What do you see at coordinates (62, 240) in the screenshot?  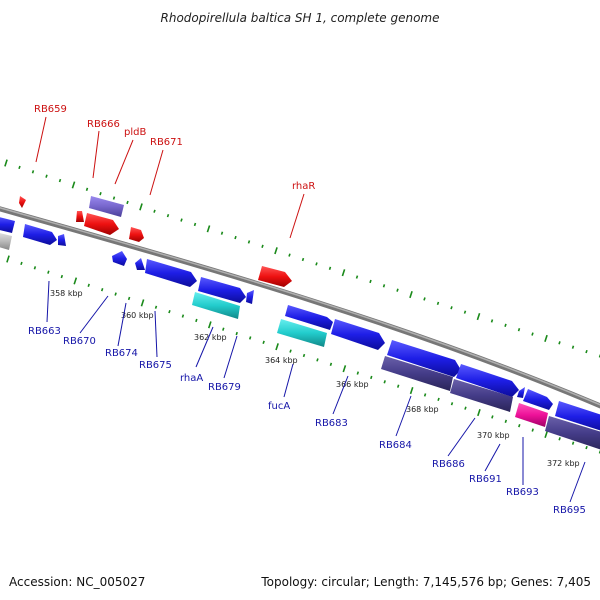 I see `gene-RB663-b` at bounding box center [62, 240].